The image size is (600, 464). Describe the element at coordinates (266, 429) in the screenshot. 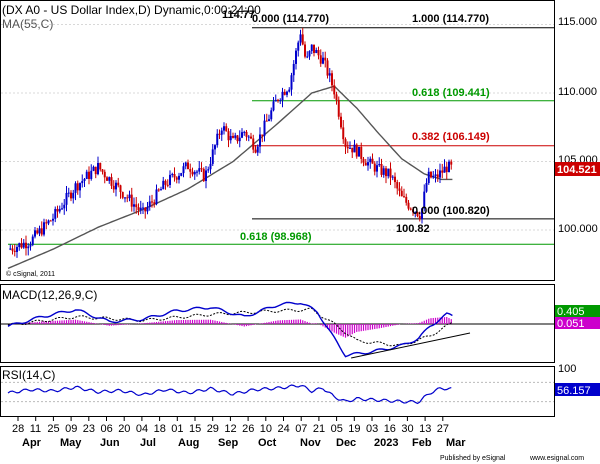

I see `date-label-14: 10` at that location.